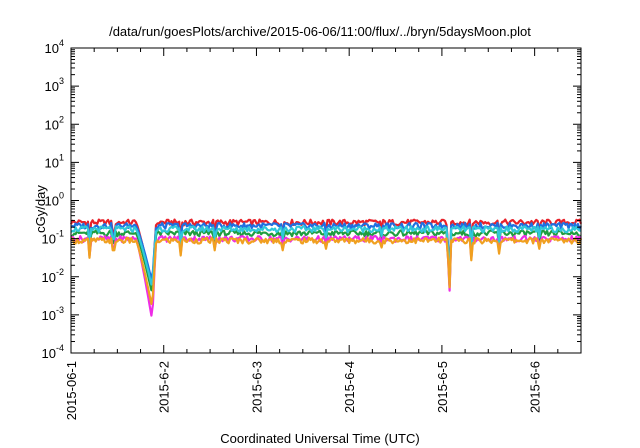 The width and height of the screenshot is (640, 448). Describe the element at coordinates (60, 234) in the screenshot. I see `y-tick-exponent: -1` at that location.